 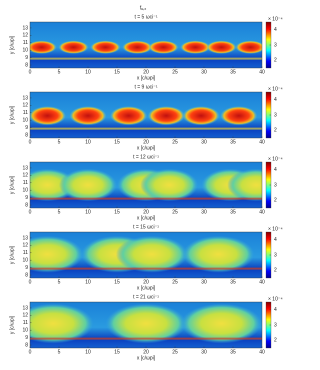 I want to click on panel-title: t = 5 ωci⁻¹, so click(x=145, y=17).